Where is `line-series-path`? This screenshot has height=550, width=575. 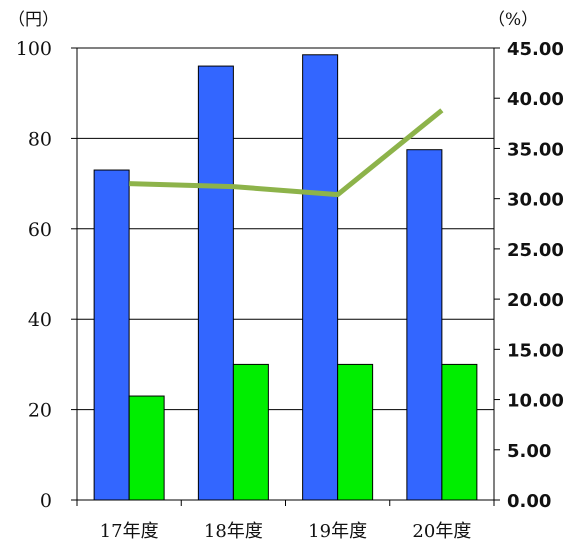
line-series-path is located at coordinates (286, 153).